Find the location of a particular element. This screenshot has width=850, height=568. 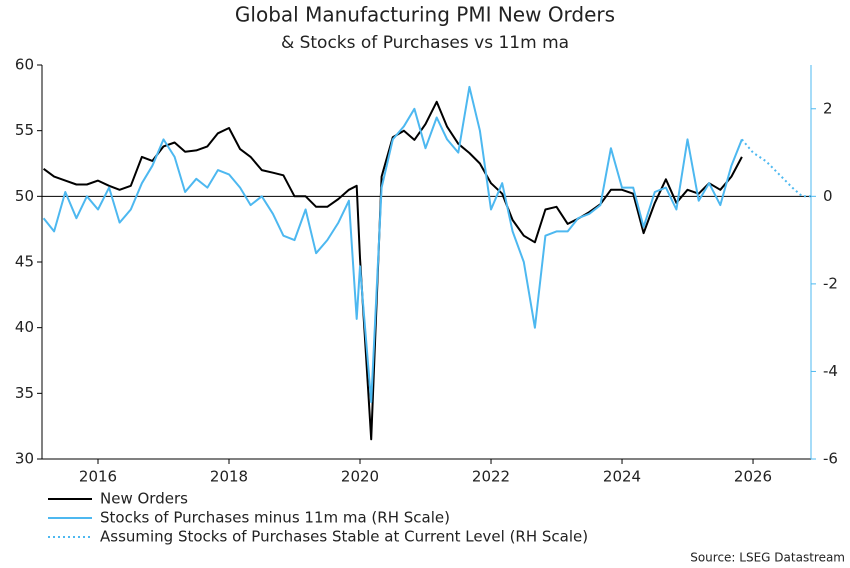

y-tick-label: 45 is located at coordinates (24, 262).